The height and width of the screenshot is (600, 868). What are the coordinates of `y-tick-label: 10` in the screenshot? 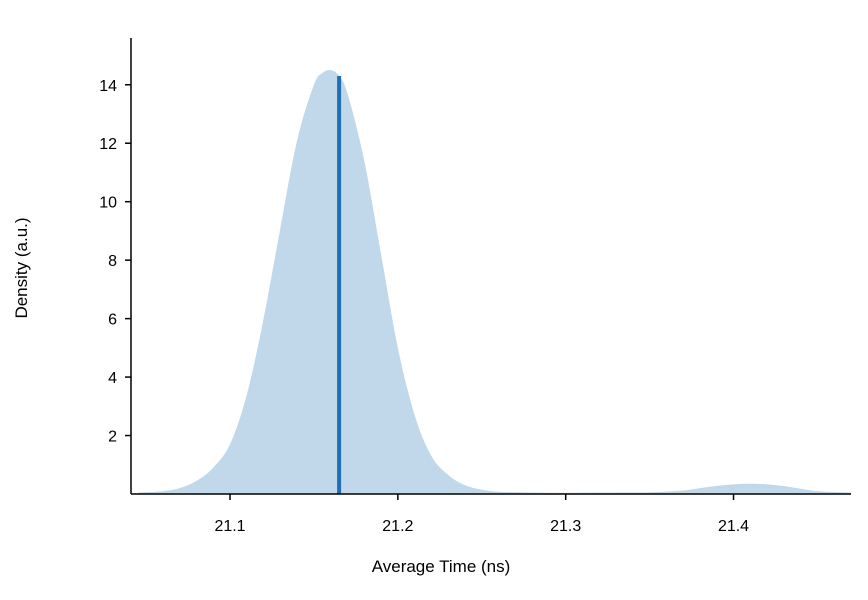 It's located at (108, 203).